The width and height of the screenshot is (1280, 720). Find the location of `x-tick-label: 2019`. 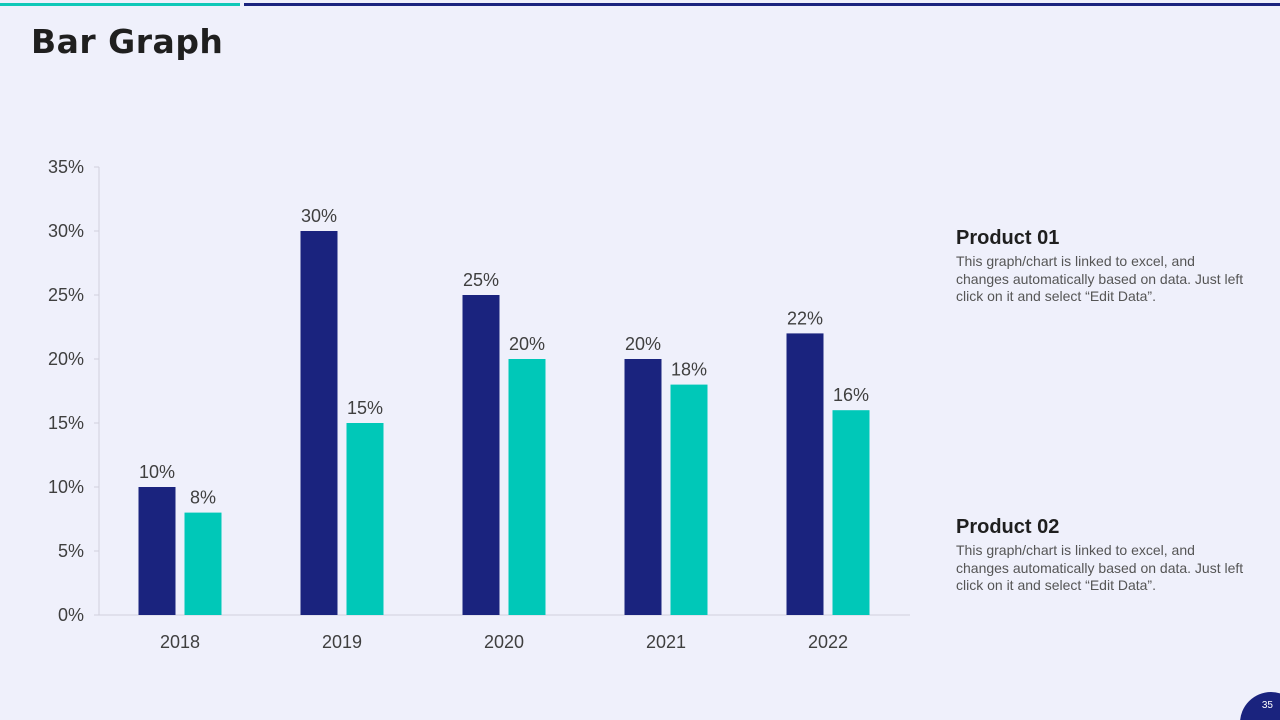

x-tick-label: 2019 is located at coordinates (342, 642).